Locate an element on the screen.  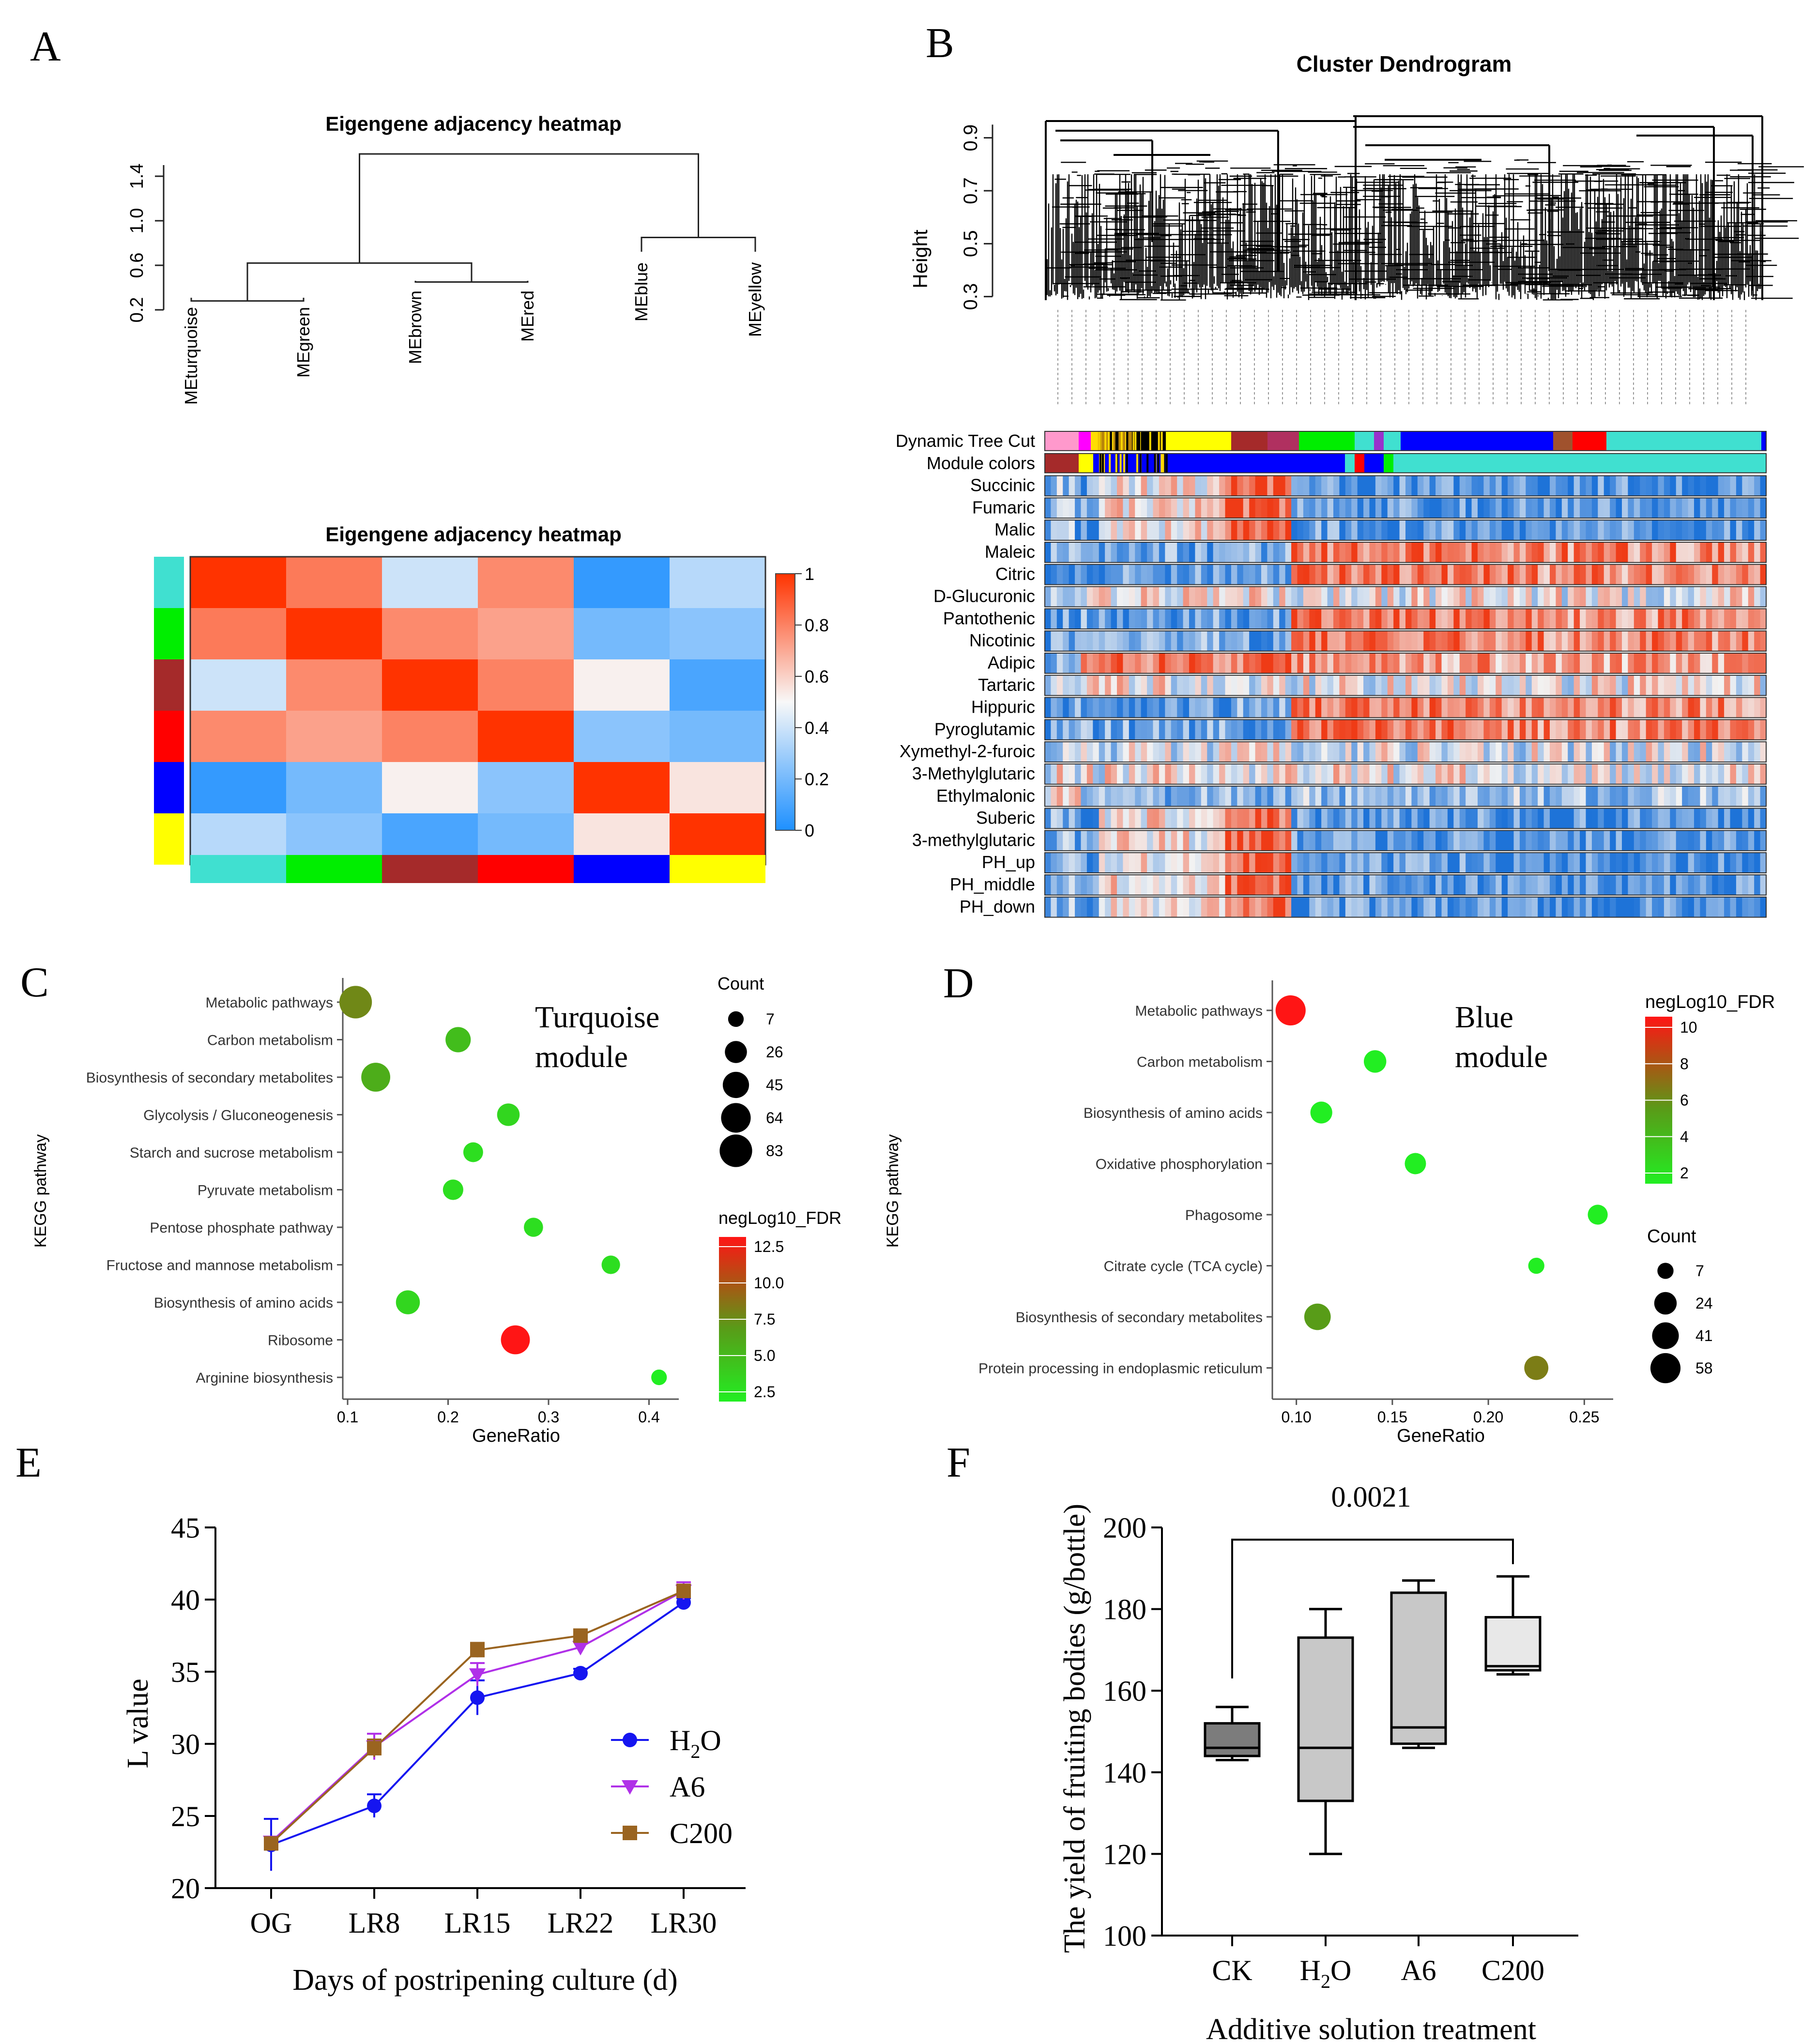
d-size-legend-label: 41 is located at coordinates (1704, 1335).